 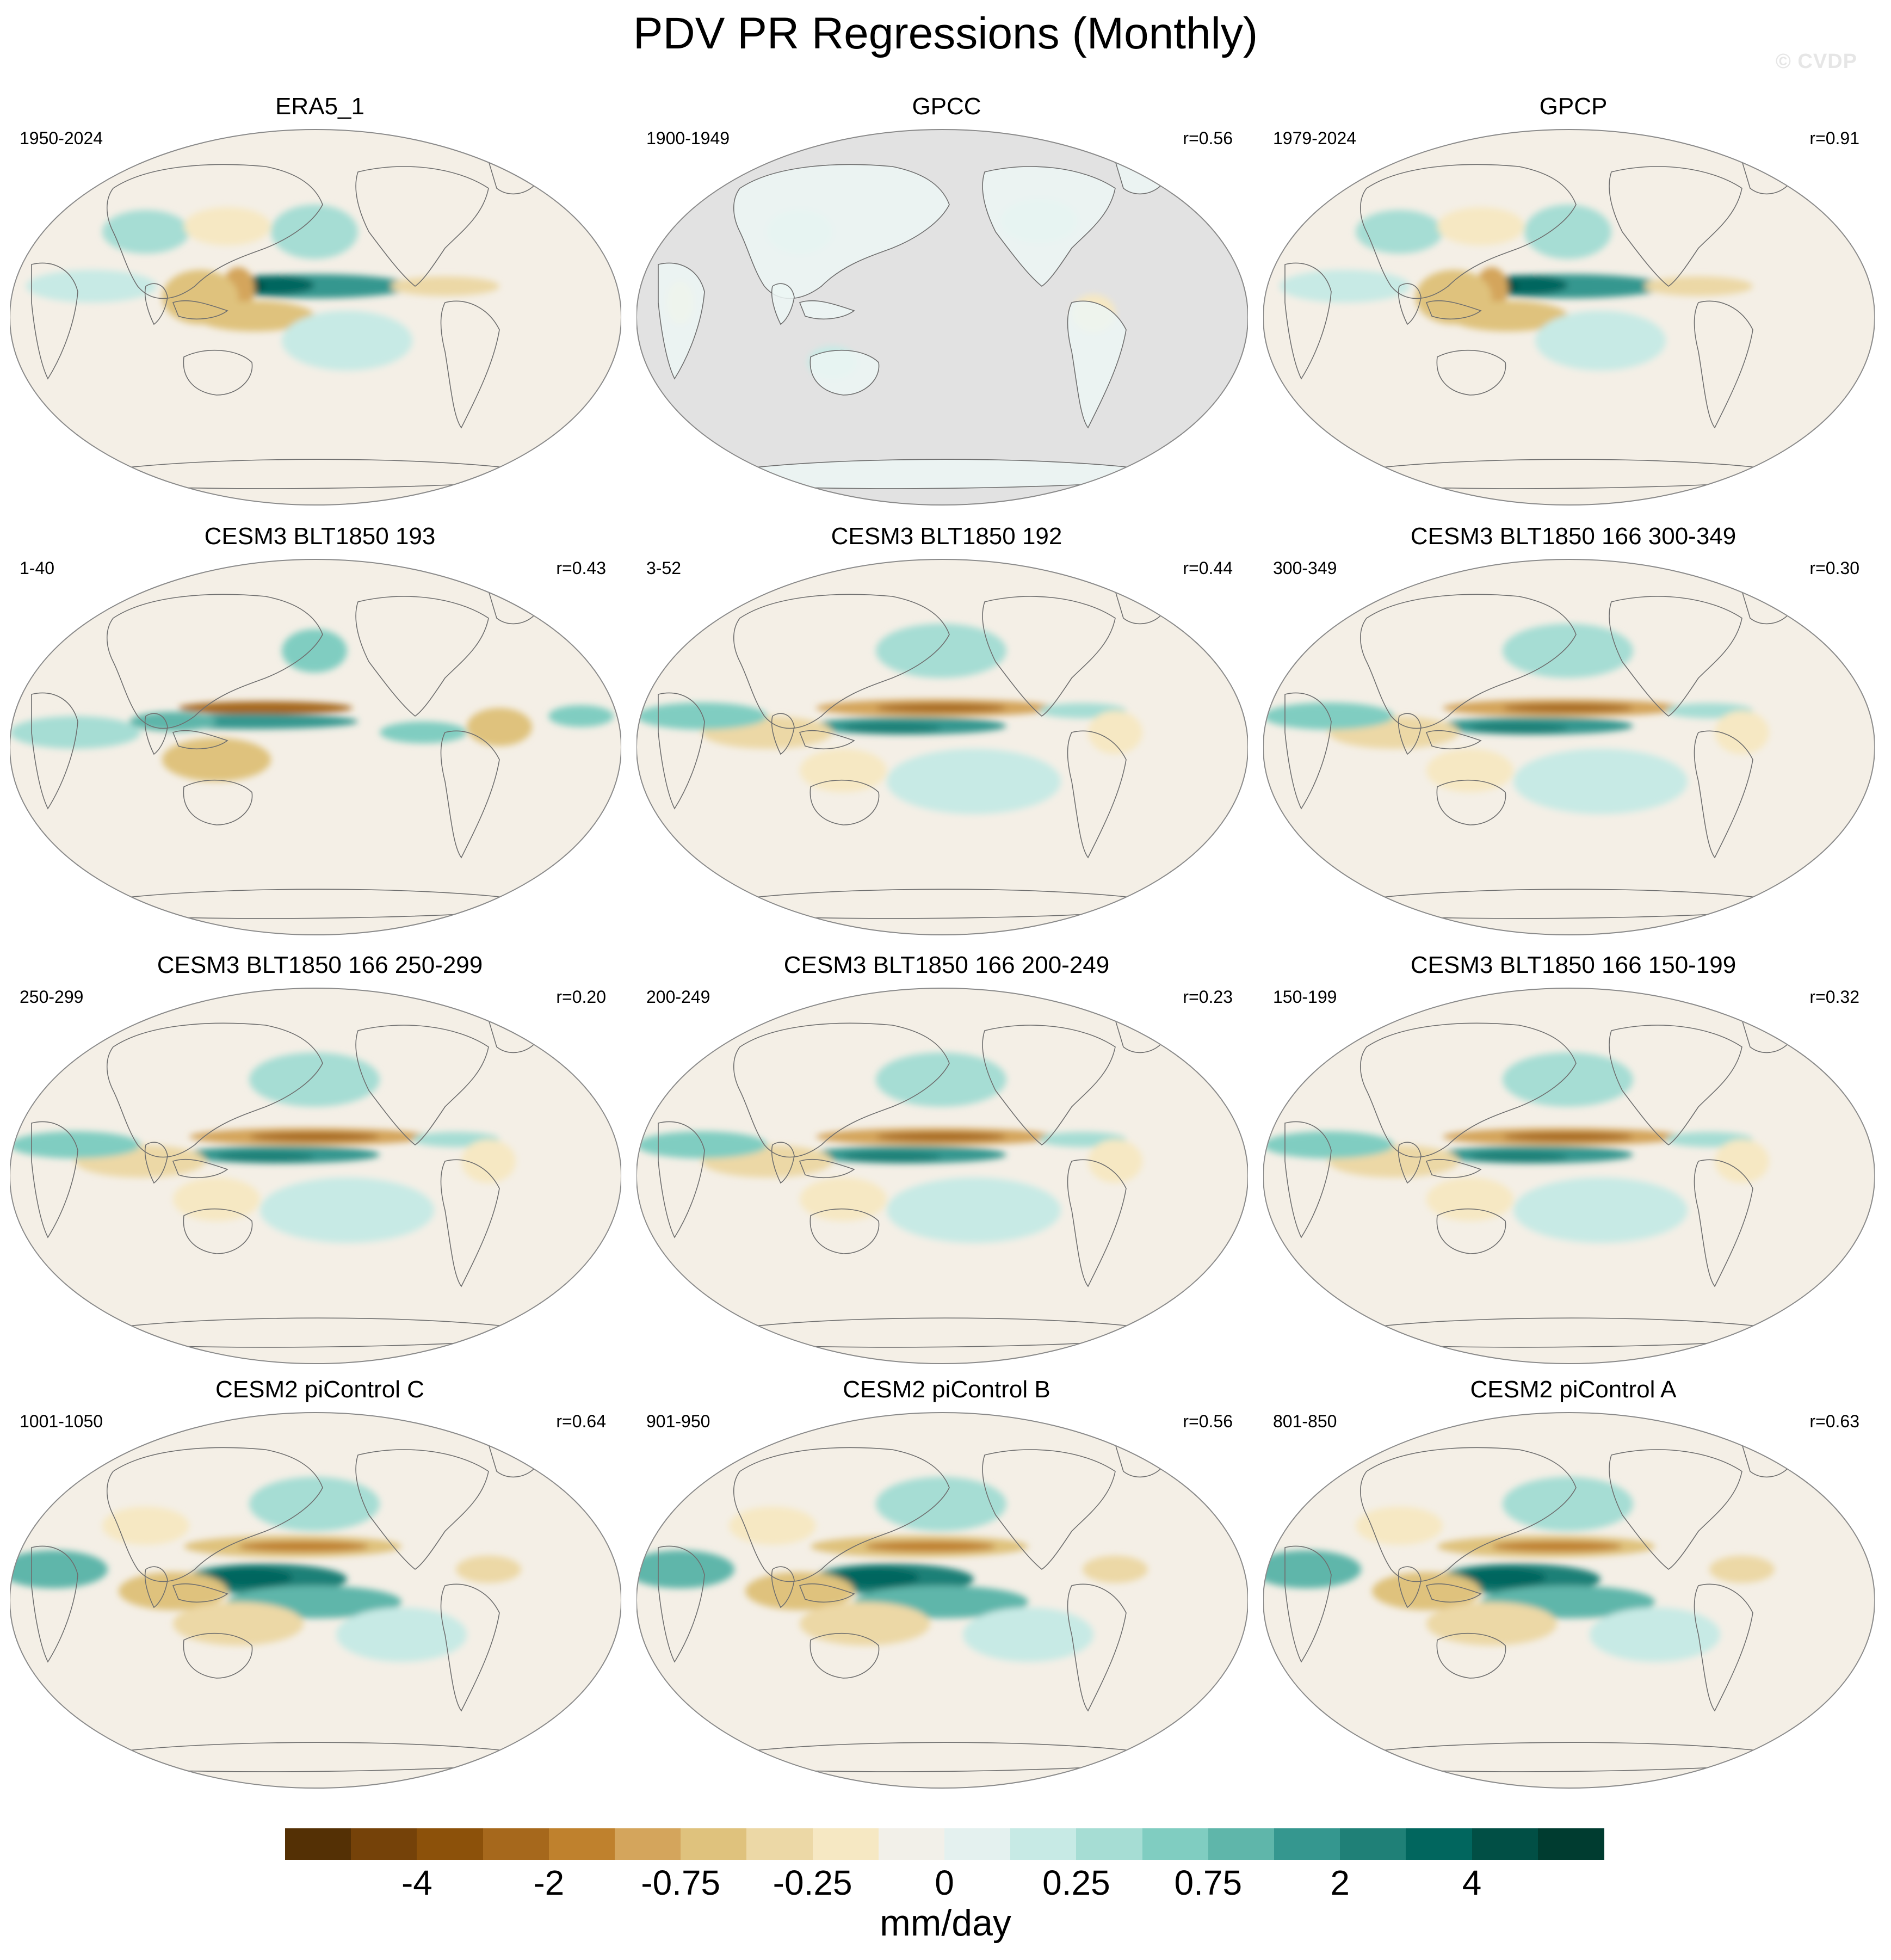 What do you see at coordinates (1834, 997) in the screenshot?
I see `panel-correlation: r=0.32` at bounding box center [1834, 997].